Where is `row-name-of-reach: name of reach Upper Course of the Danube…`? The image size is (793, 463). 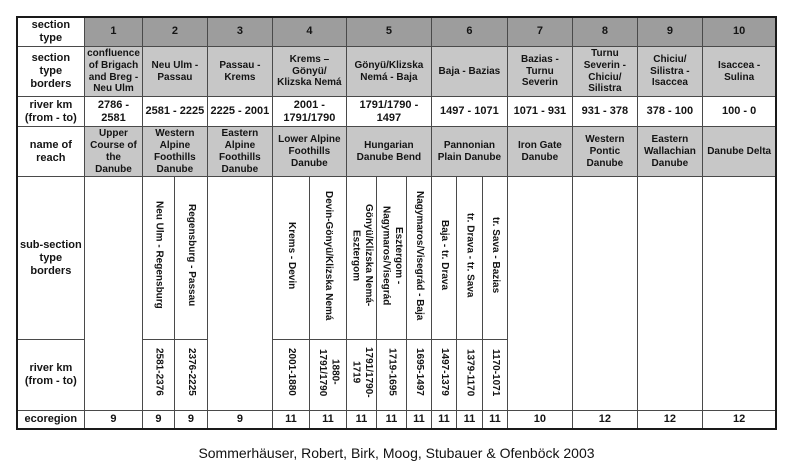
row-name-of-reach: name of reach Upper Course of the Danube… is located at coordinates (396, 152).